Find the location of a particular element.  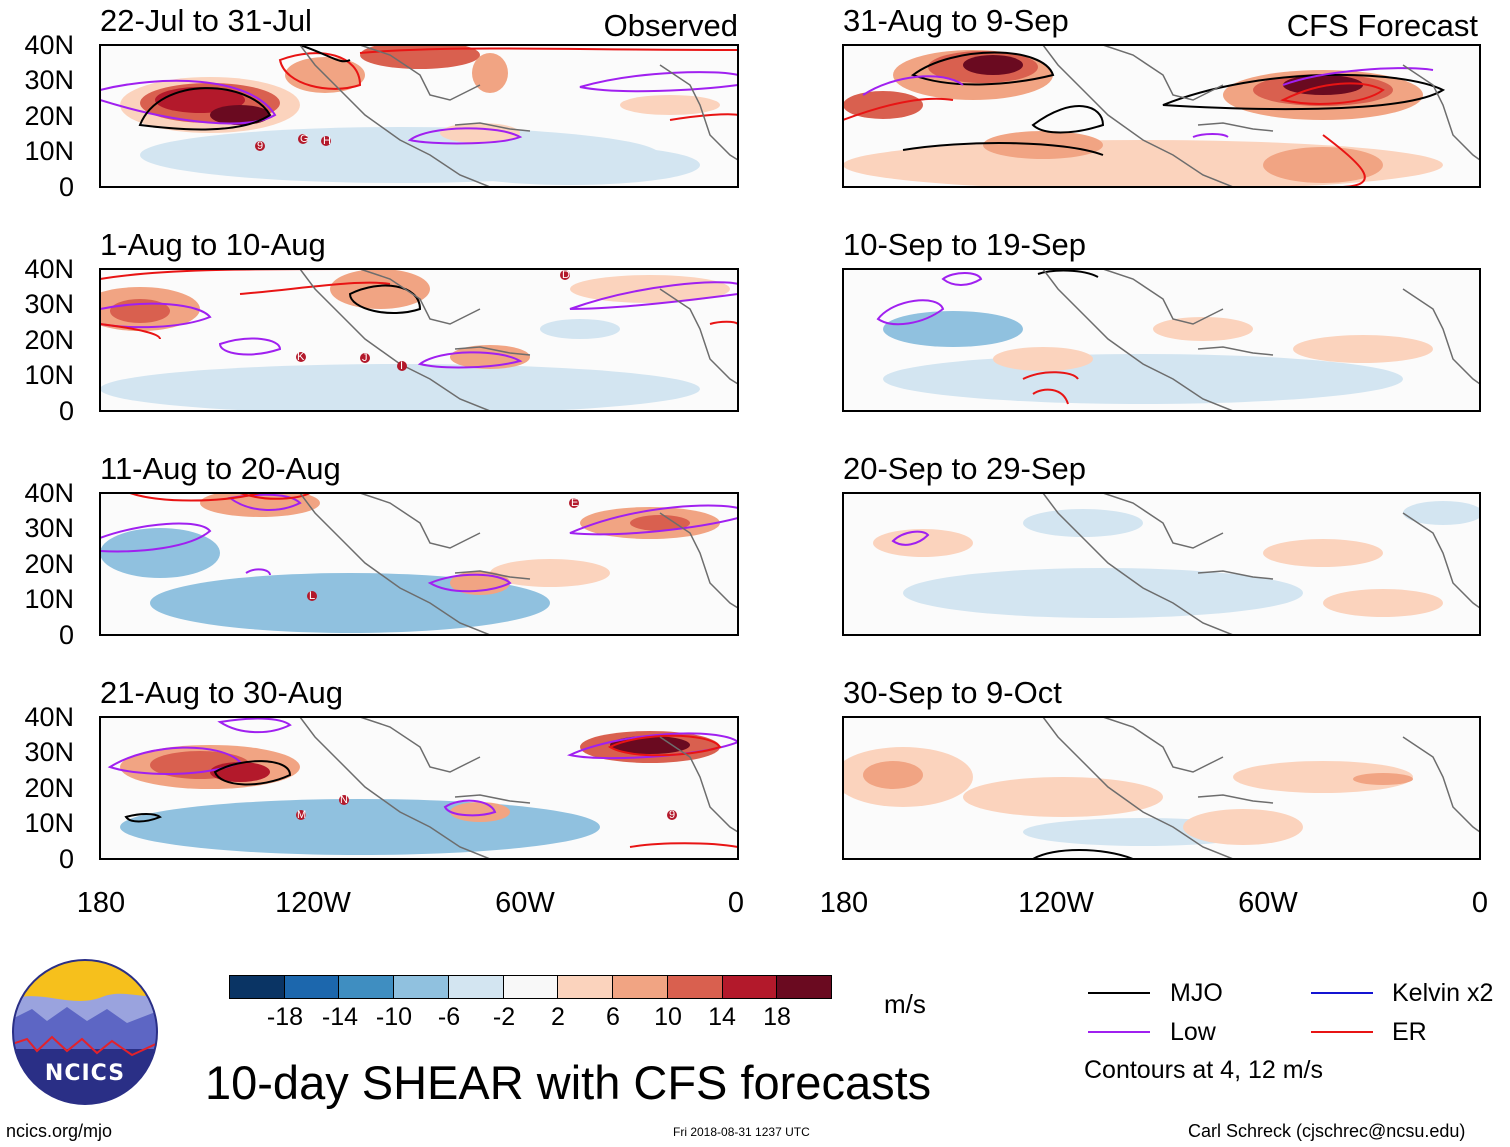

panel-title-2: 31-Aug to 9-Sep is located at coordinates (956, 20).